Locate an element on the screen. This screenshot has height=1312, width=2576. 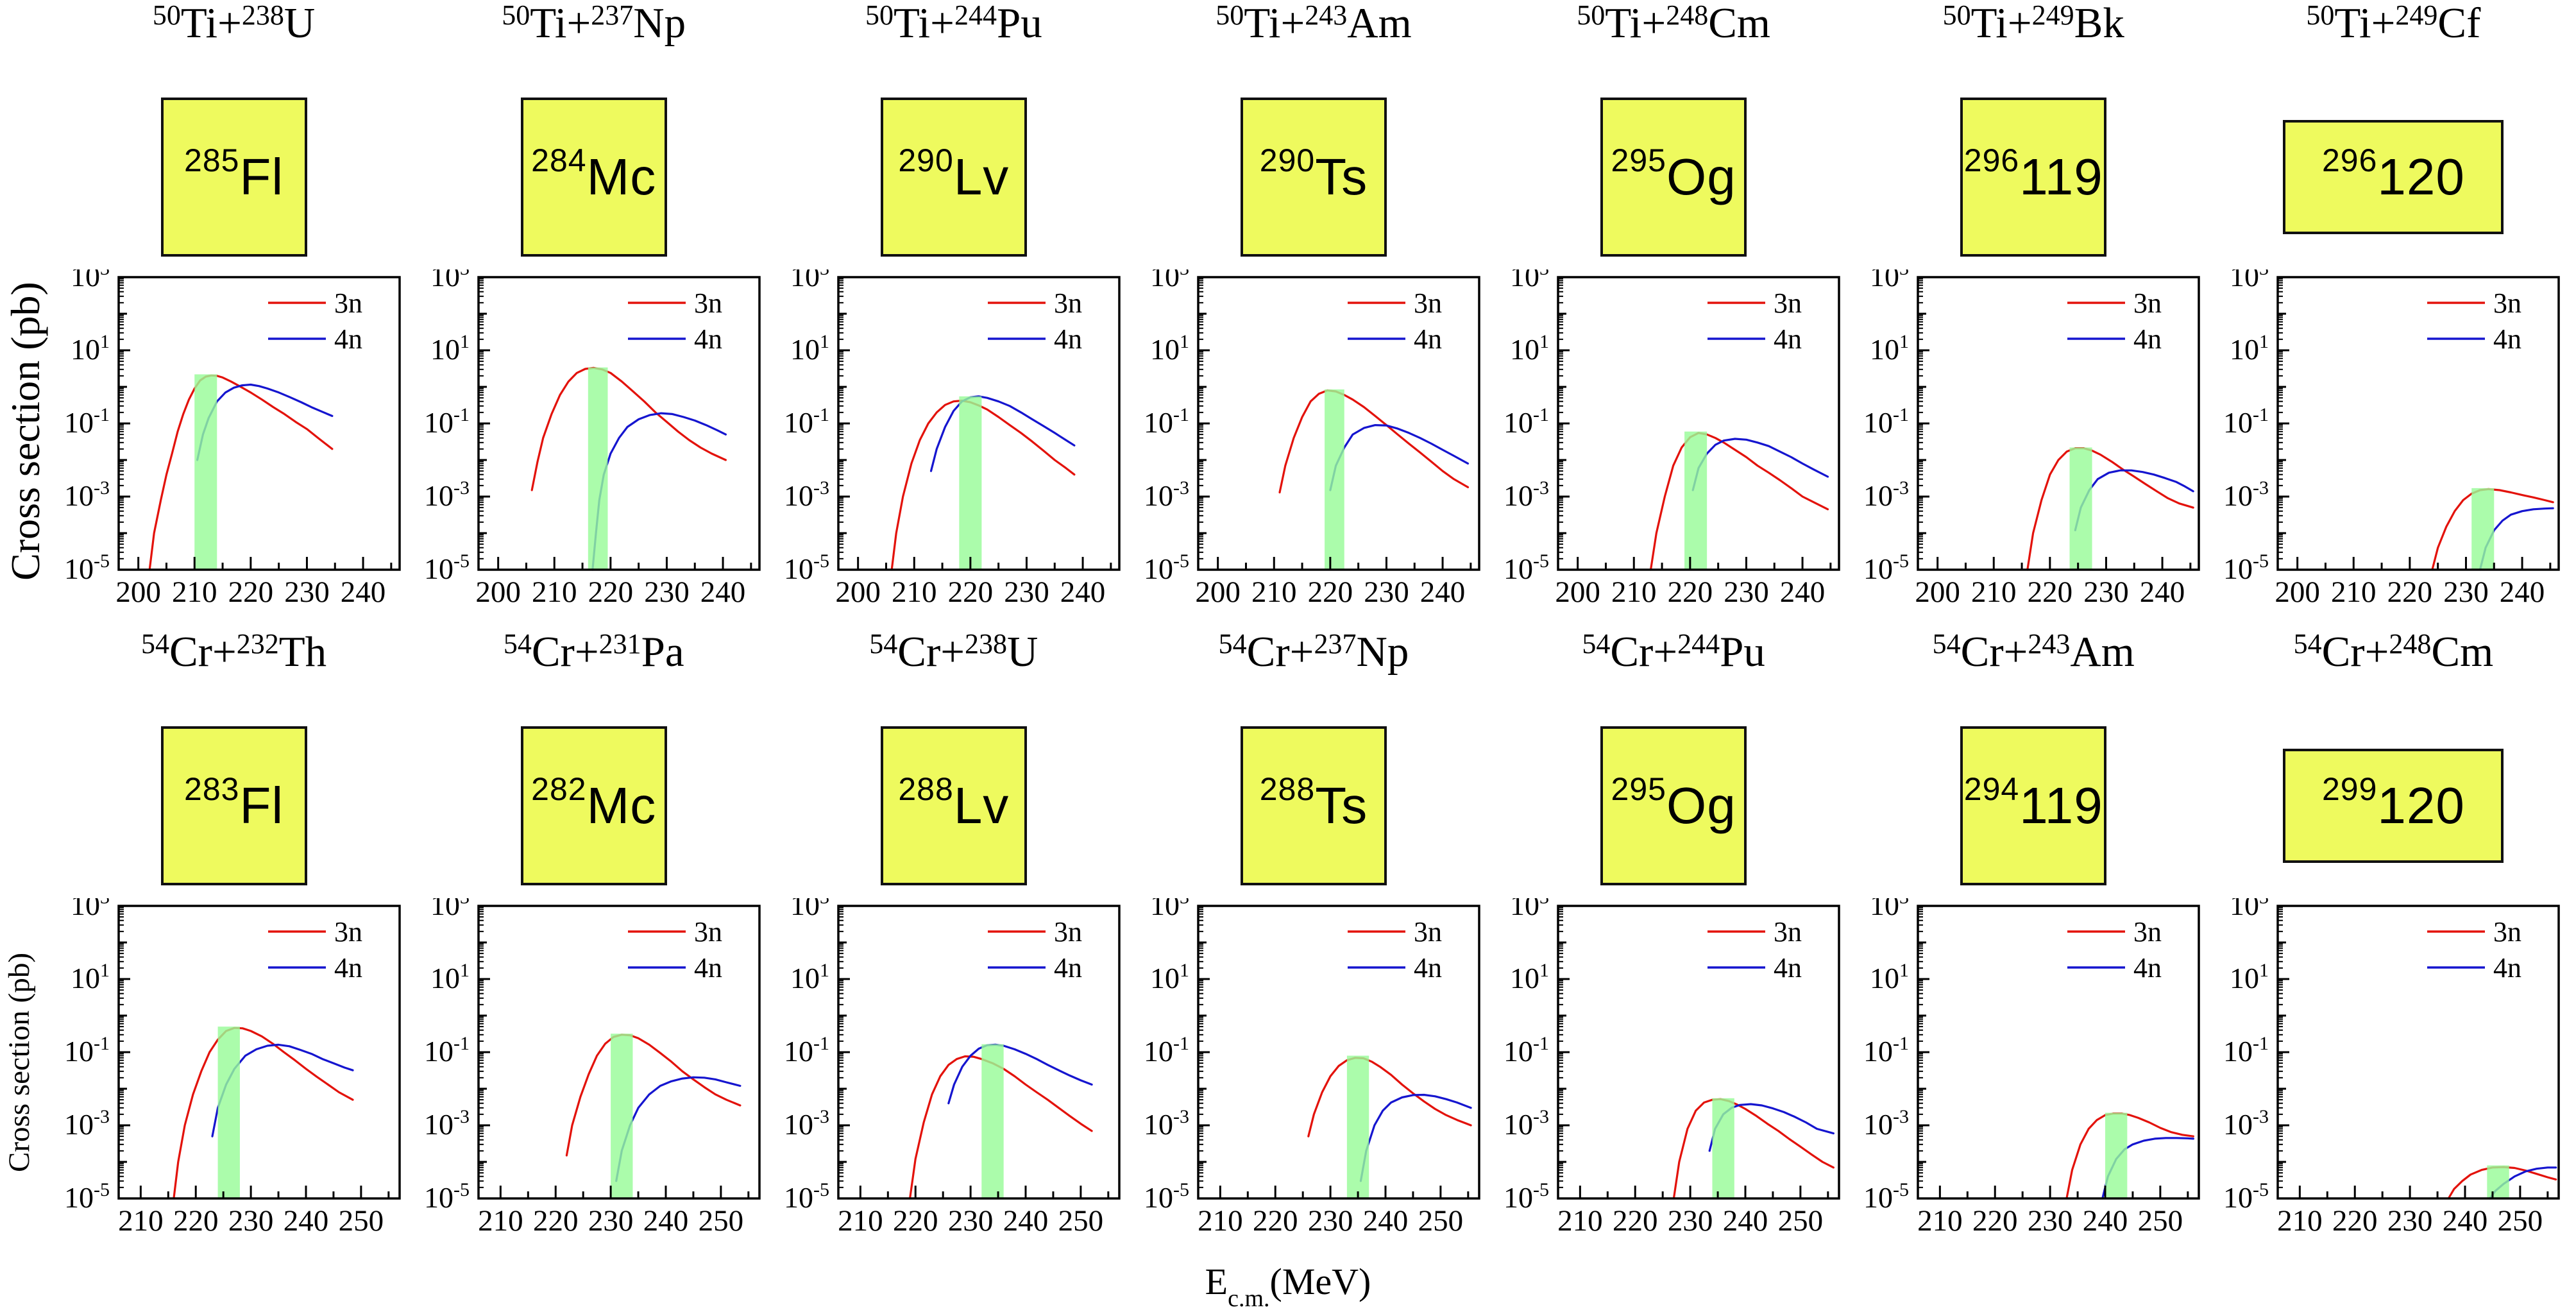
product-label: 285Fl is located at coordinates (234, 174).